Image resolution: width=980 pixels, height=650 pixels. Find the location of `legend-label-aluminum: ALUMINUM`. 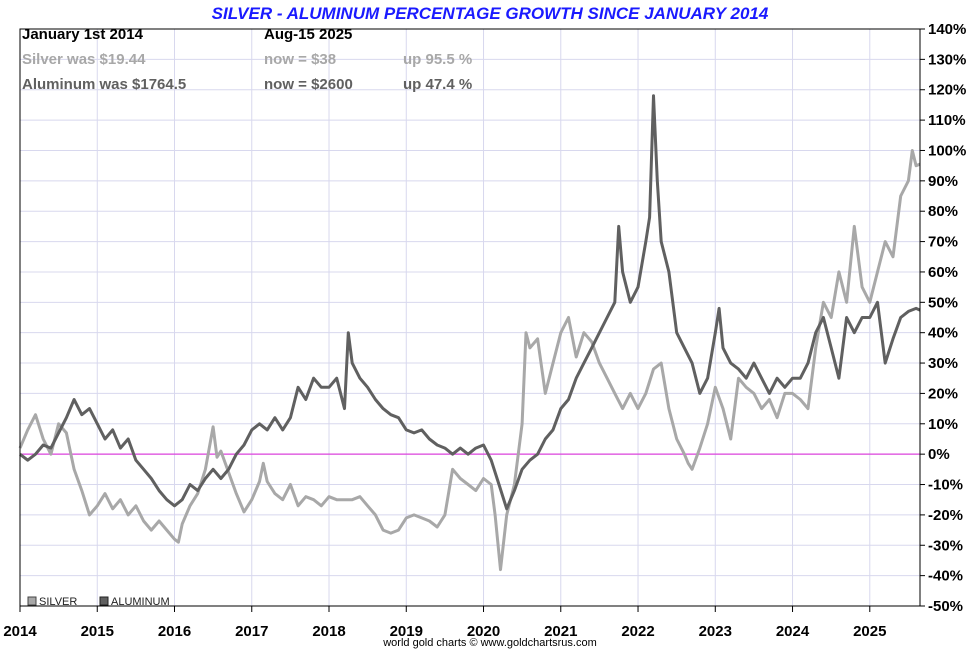

legend-label-aluminum: ALUMINUM is located at coordinates (140, 602).